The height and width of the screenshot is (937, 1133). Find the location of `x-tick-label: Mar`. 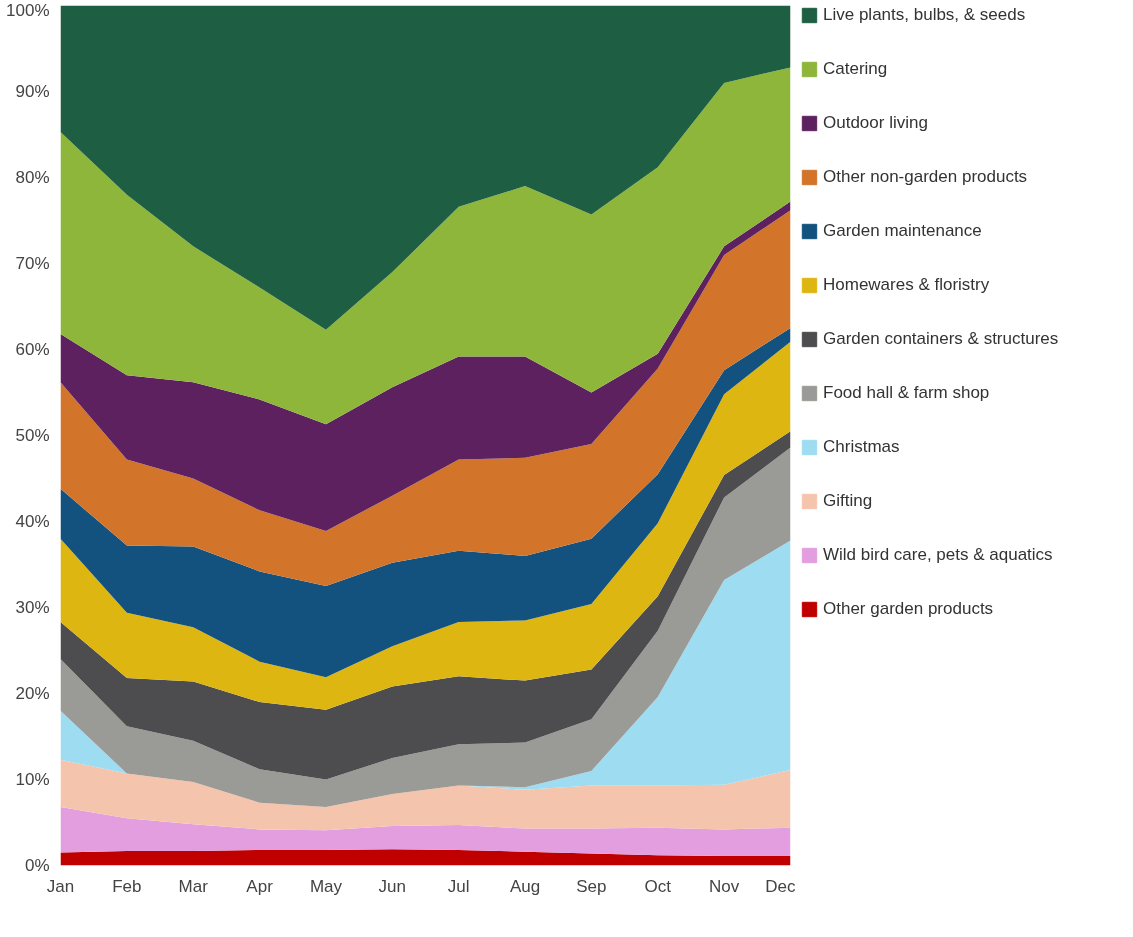

x-tick-label: Mar is located at coordinates (193, 886).